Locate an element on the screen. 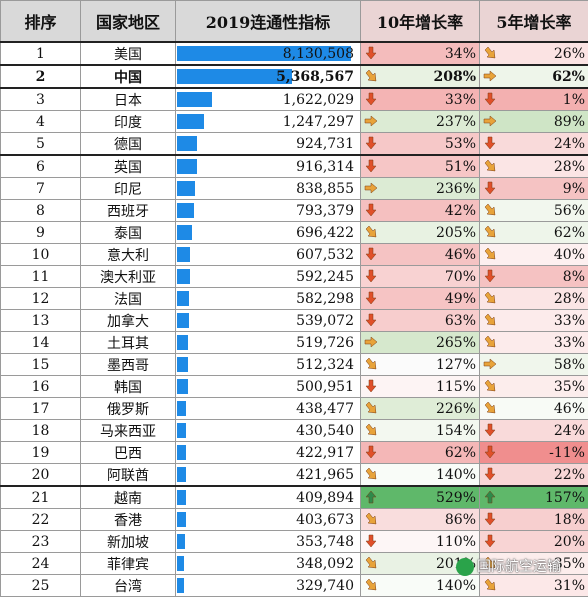 This screenshot has height=597, width=588. growth-5y-value: 35% is located at coordinates (569, 387).